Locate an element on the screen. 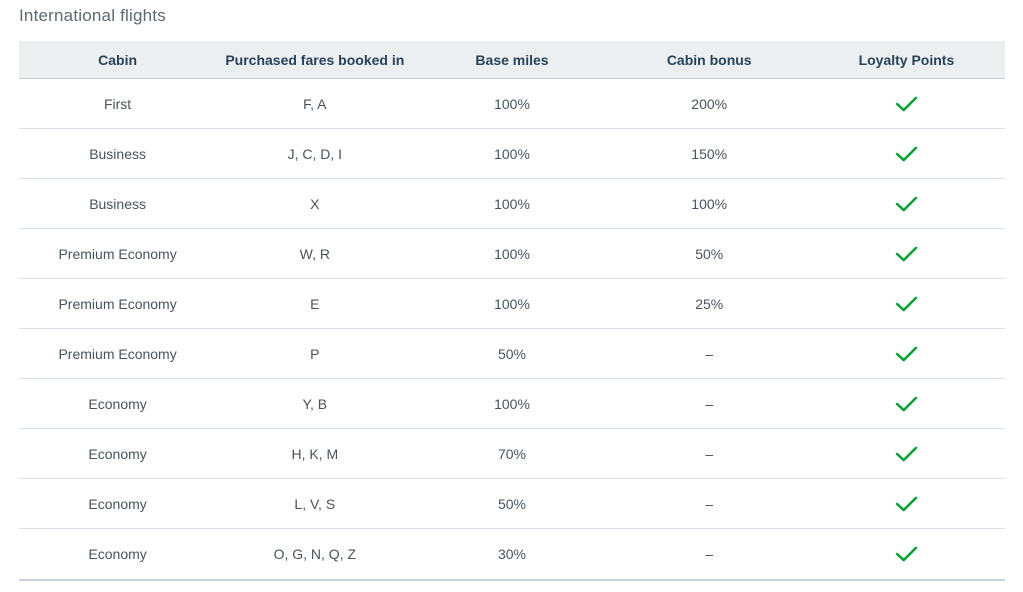  table-row: Premium Economy P 50% – is located at coordinates (512, 354).